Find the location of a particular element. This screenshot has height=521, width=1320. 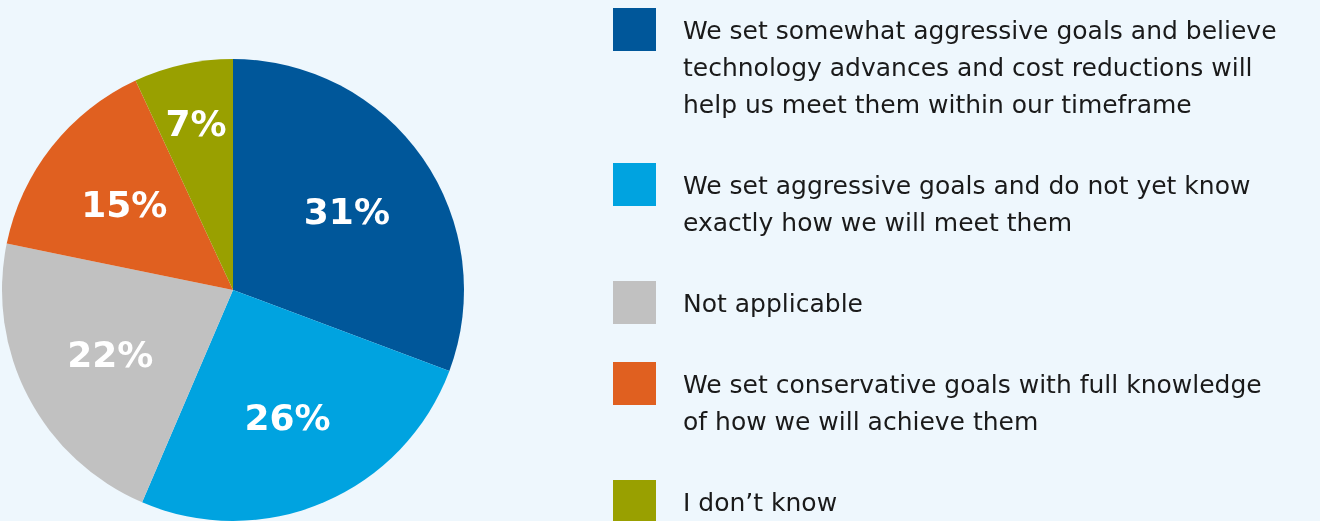

data-label: 22% is located at coordinates (110, 355).